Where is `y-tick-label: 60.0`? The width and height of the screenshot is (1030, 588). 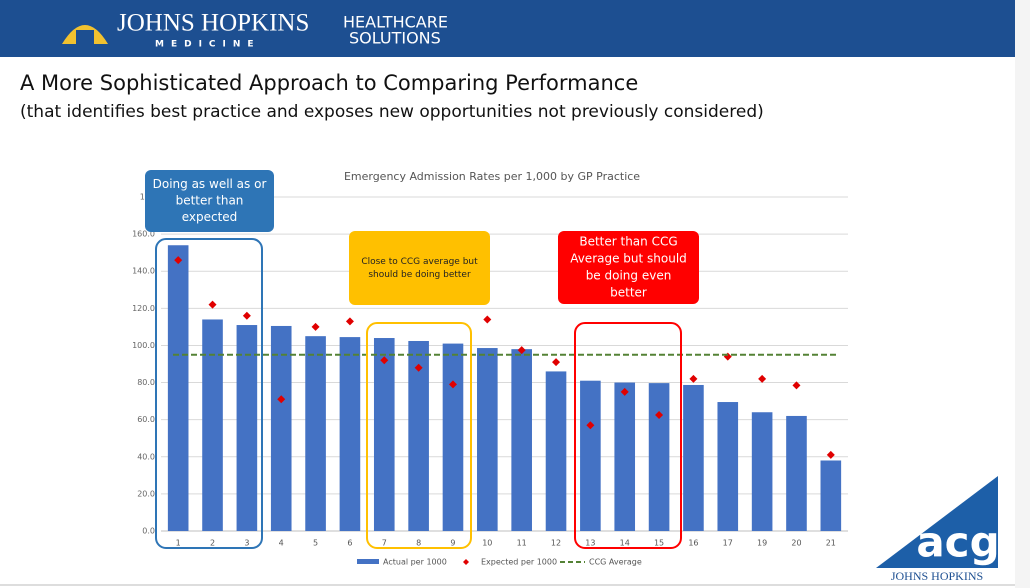
y-tick-label: 60.0 is located at coordinates (146, 419).